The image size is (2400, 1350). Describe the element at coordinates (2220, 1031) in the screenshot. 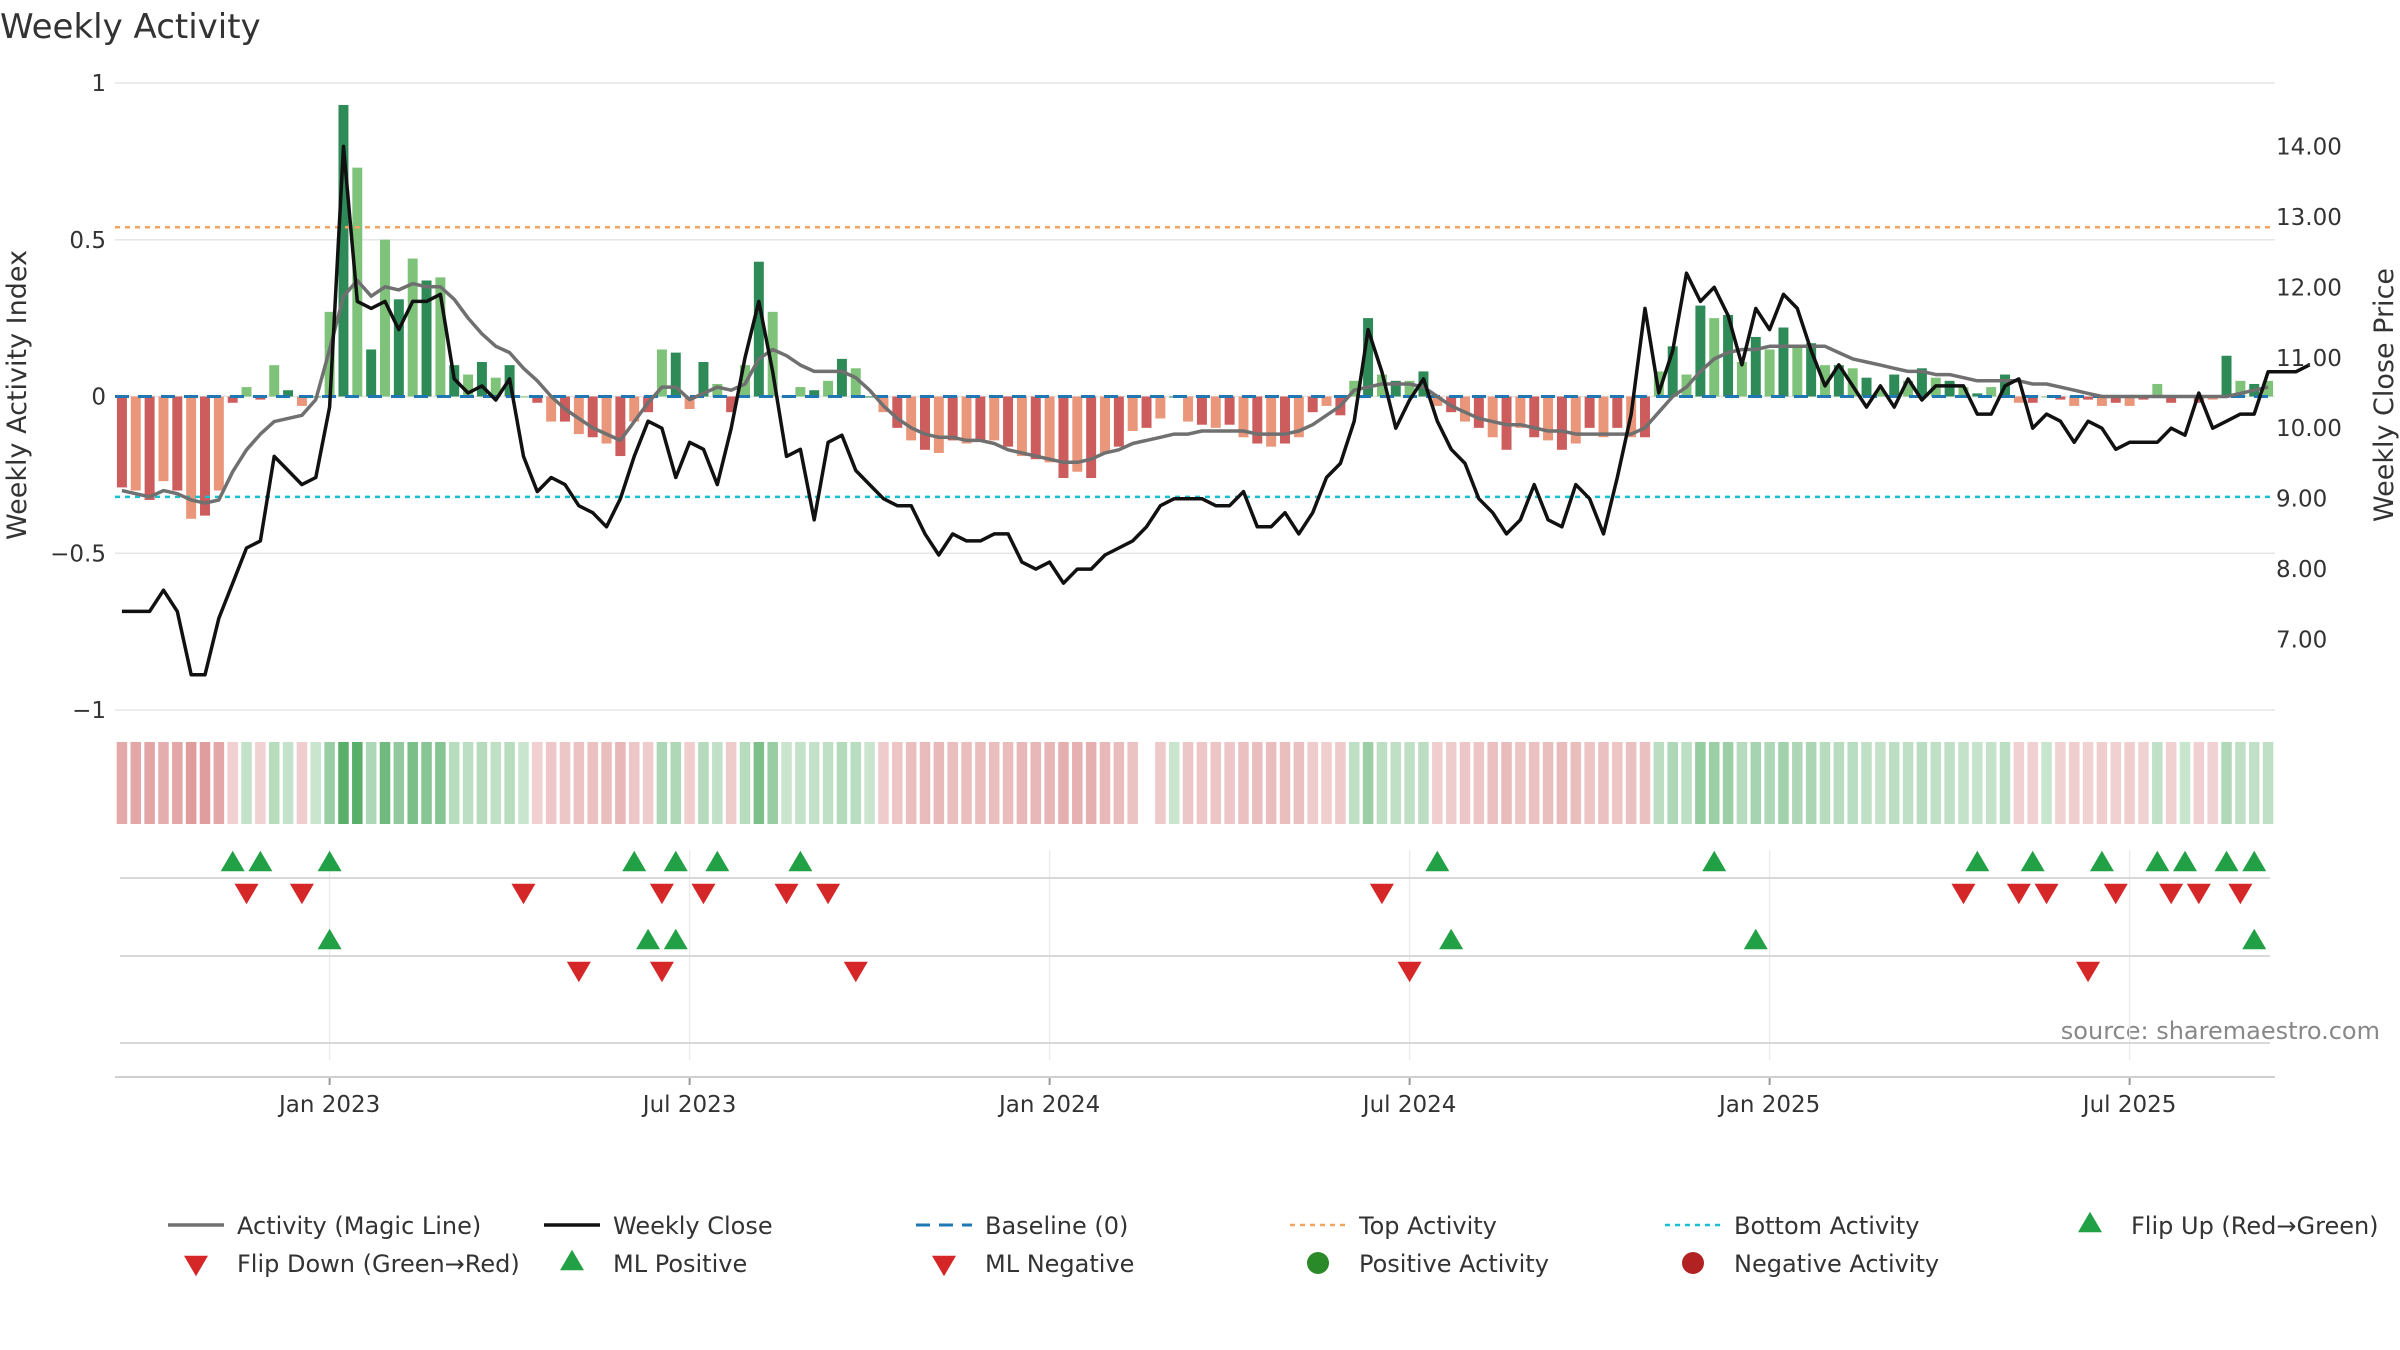

I see `source-note: source: sharemaestro.com` at that location.